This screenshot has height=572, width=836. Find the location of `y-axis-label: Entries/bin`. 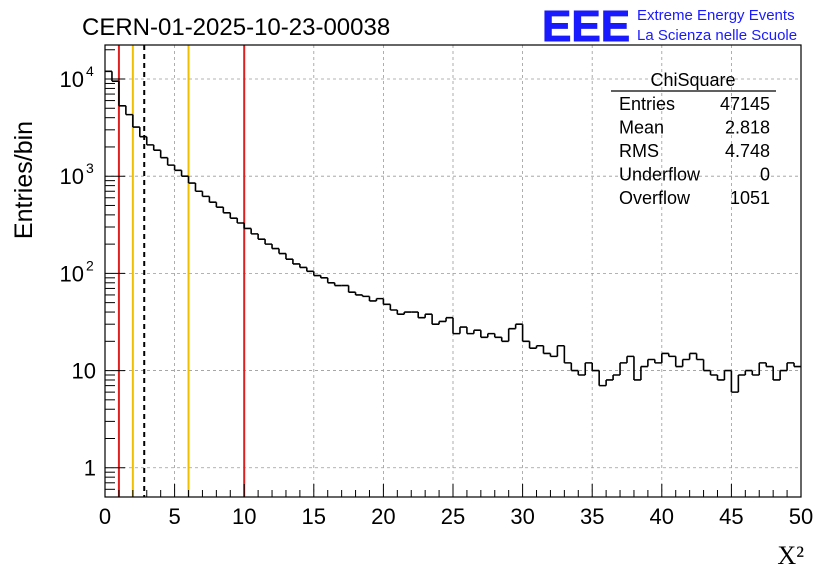

y-axis-label: Entries/bin is located at coordinates (24, 180).